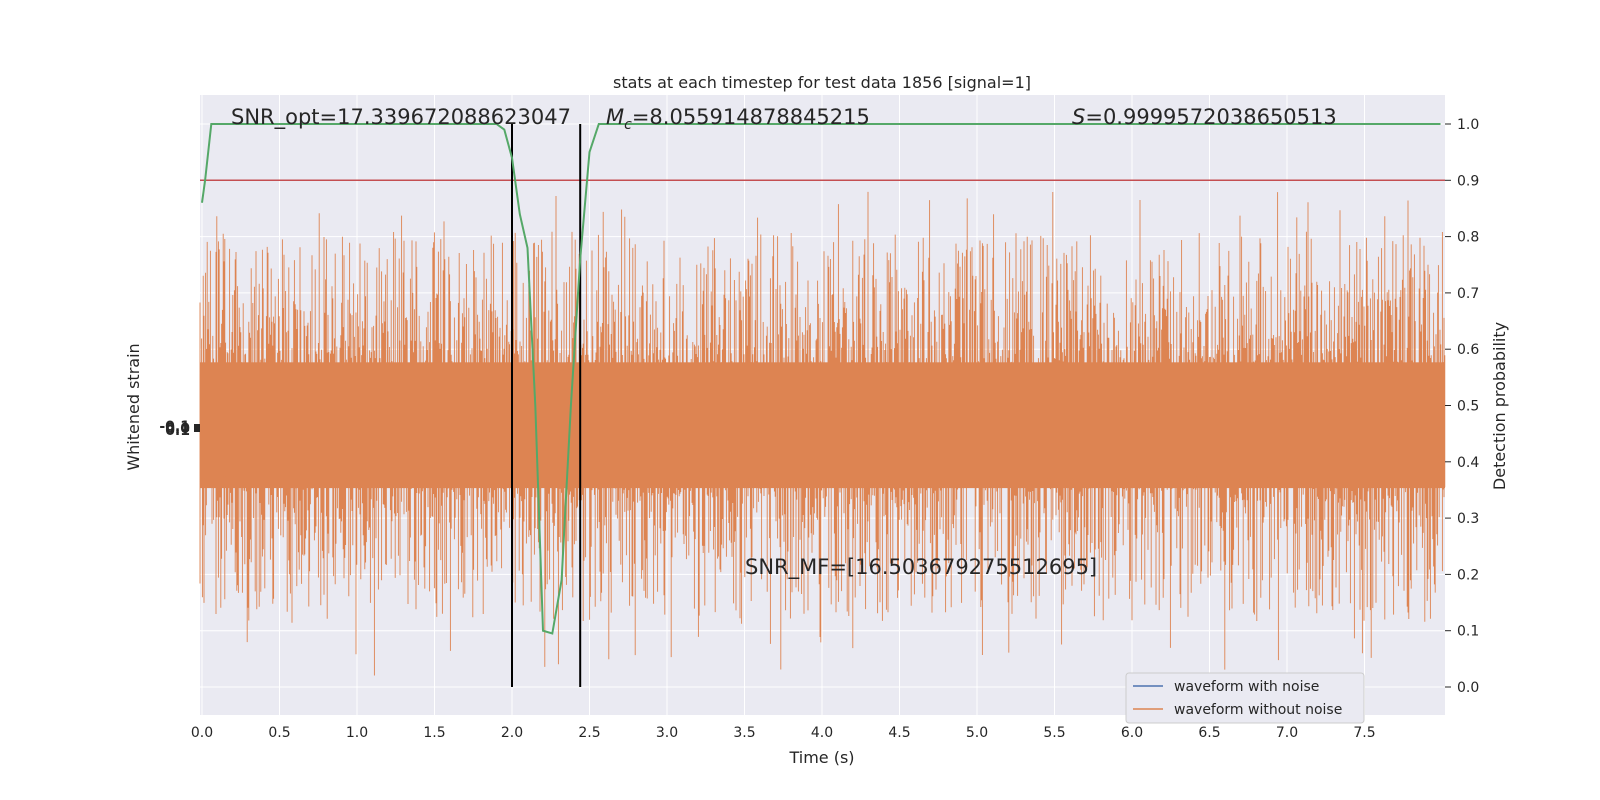 This screenshot has height=800, width=1600. I want to click on left-axis-ticks: -0.10.00.1, so click(179, 429).